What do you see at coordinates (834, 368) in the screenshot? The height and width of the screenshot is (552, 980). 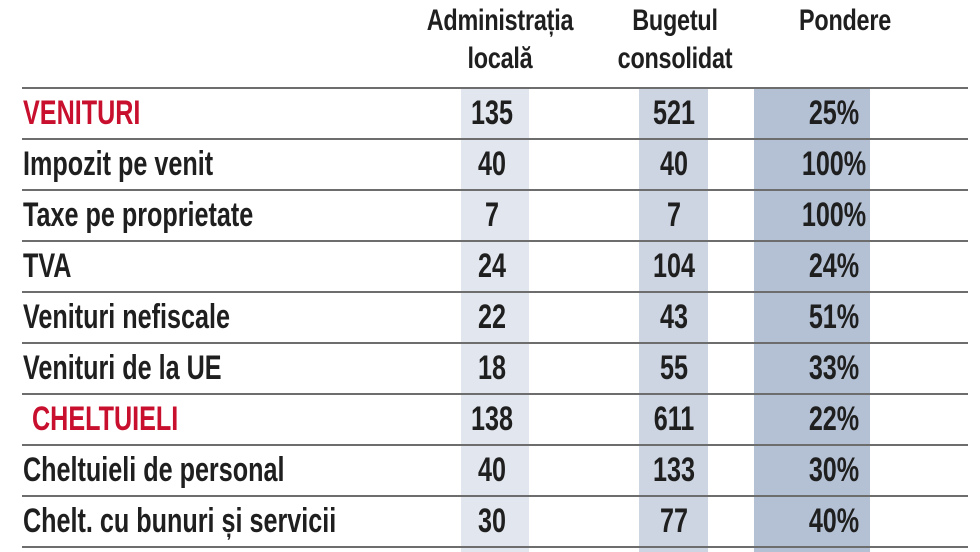 I see `cell-pondere: 33%` at bounding box center [834, 368].